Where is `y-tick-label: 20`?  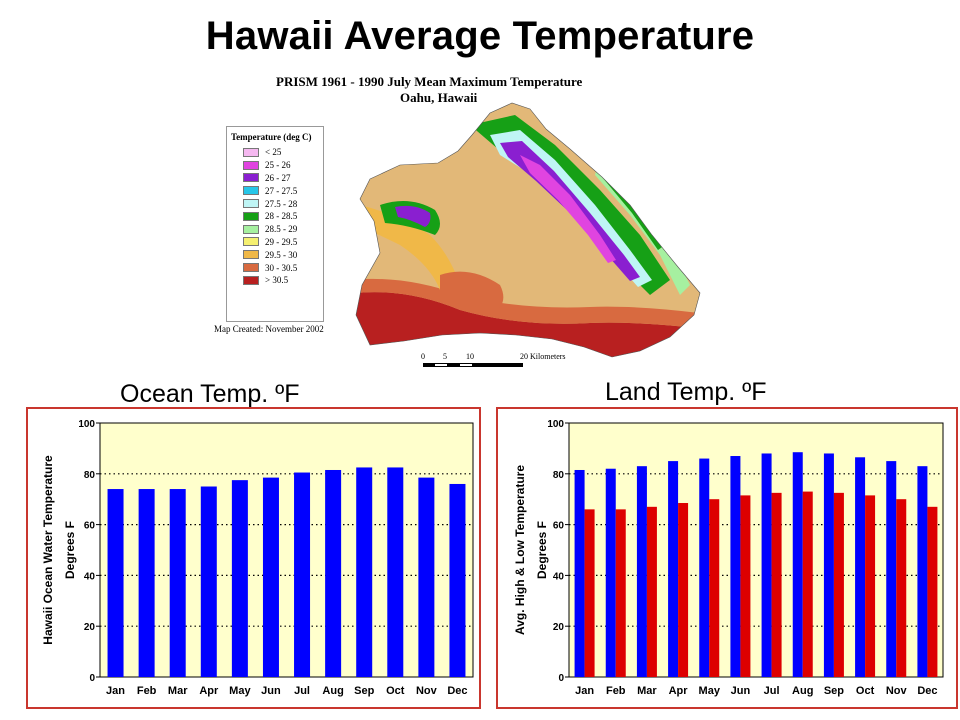 y-tick-label: 20 is located at coordinates (90, 627).